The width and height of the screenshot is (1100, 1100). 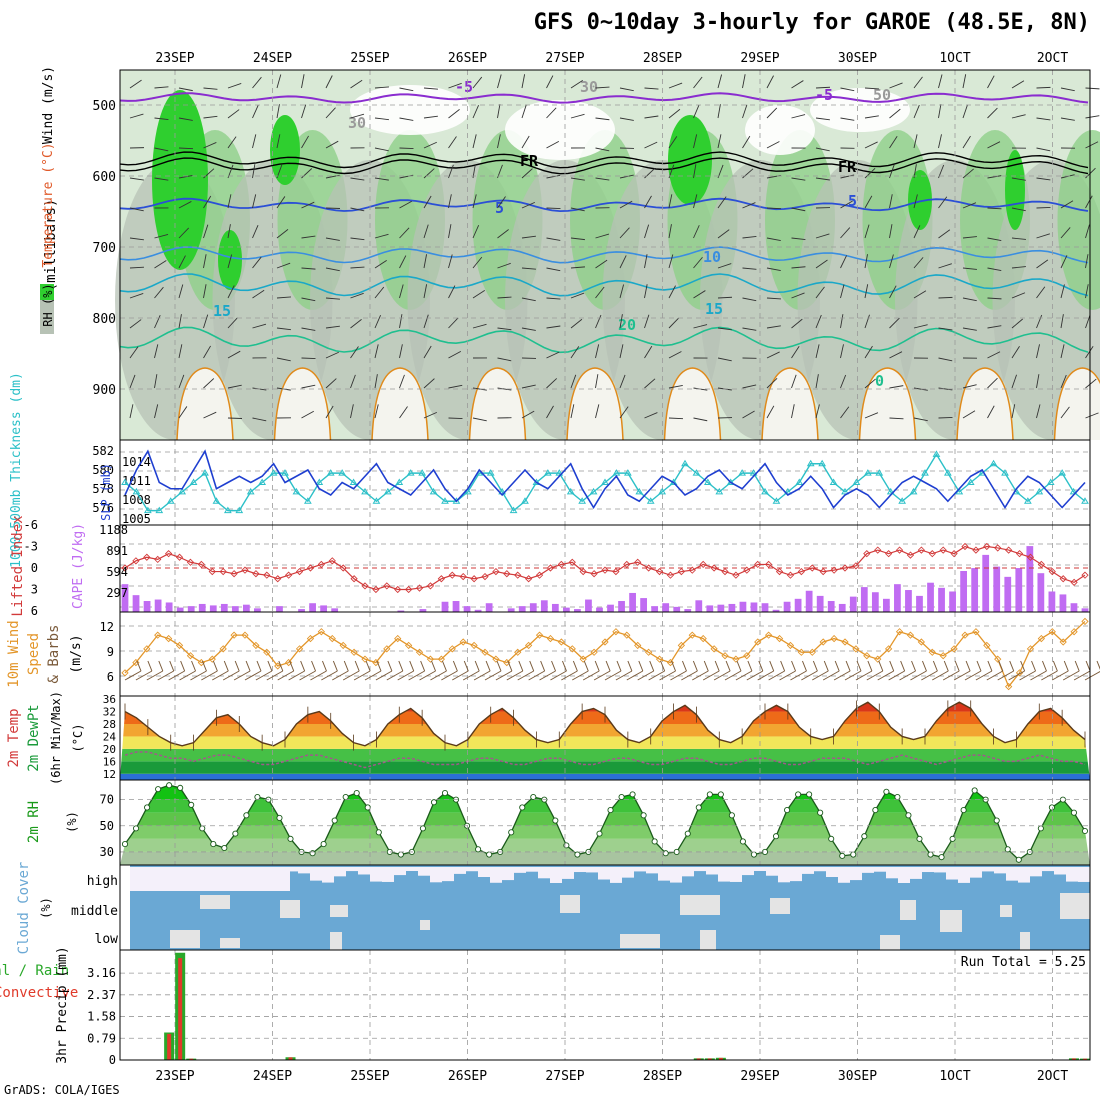 What do you see at coordinates (34, 568) in the screenshot?
I see `li-tick-label: 0` at bounding box center [34, 568].